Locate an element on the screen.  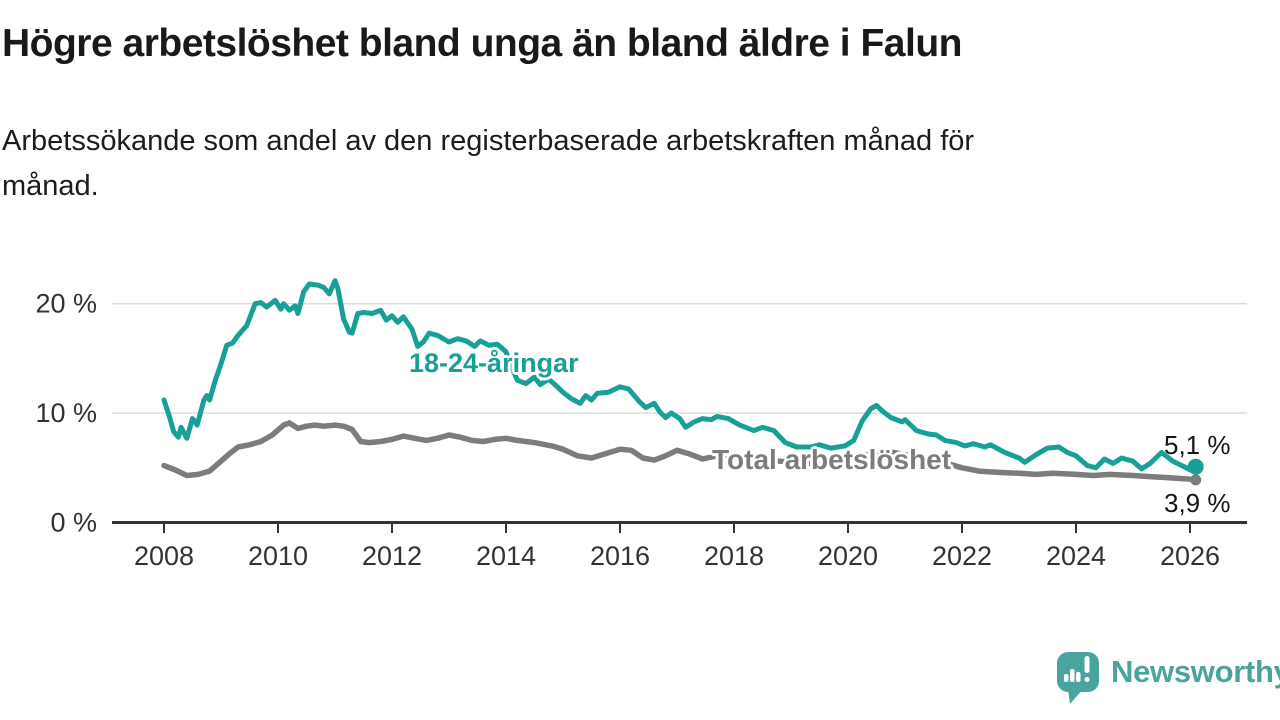
newsworthy-logo-text: Newsworthy is located at coordinates (1195, 671).